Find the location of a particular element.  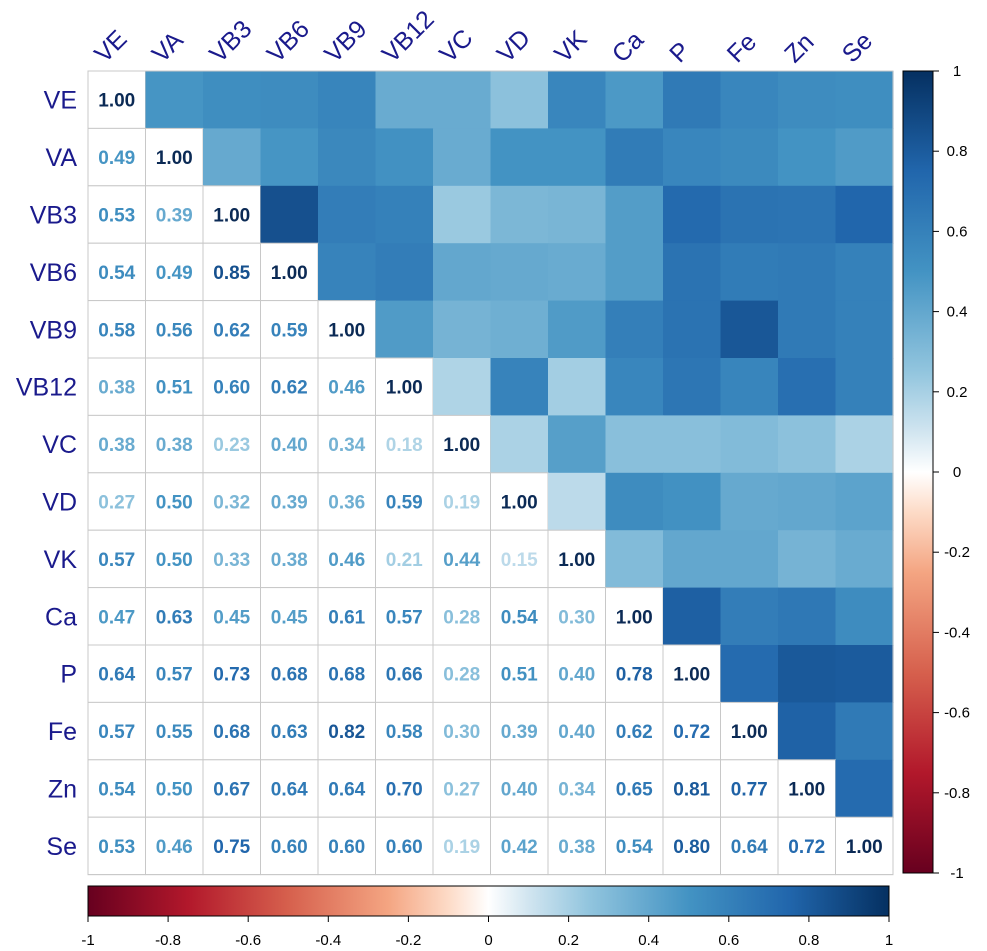

bottom-colorbar-tick-label: -0.6 is located at coordinates (248, 940).